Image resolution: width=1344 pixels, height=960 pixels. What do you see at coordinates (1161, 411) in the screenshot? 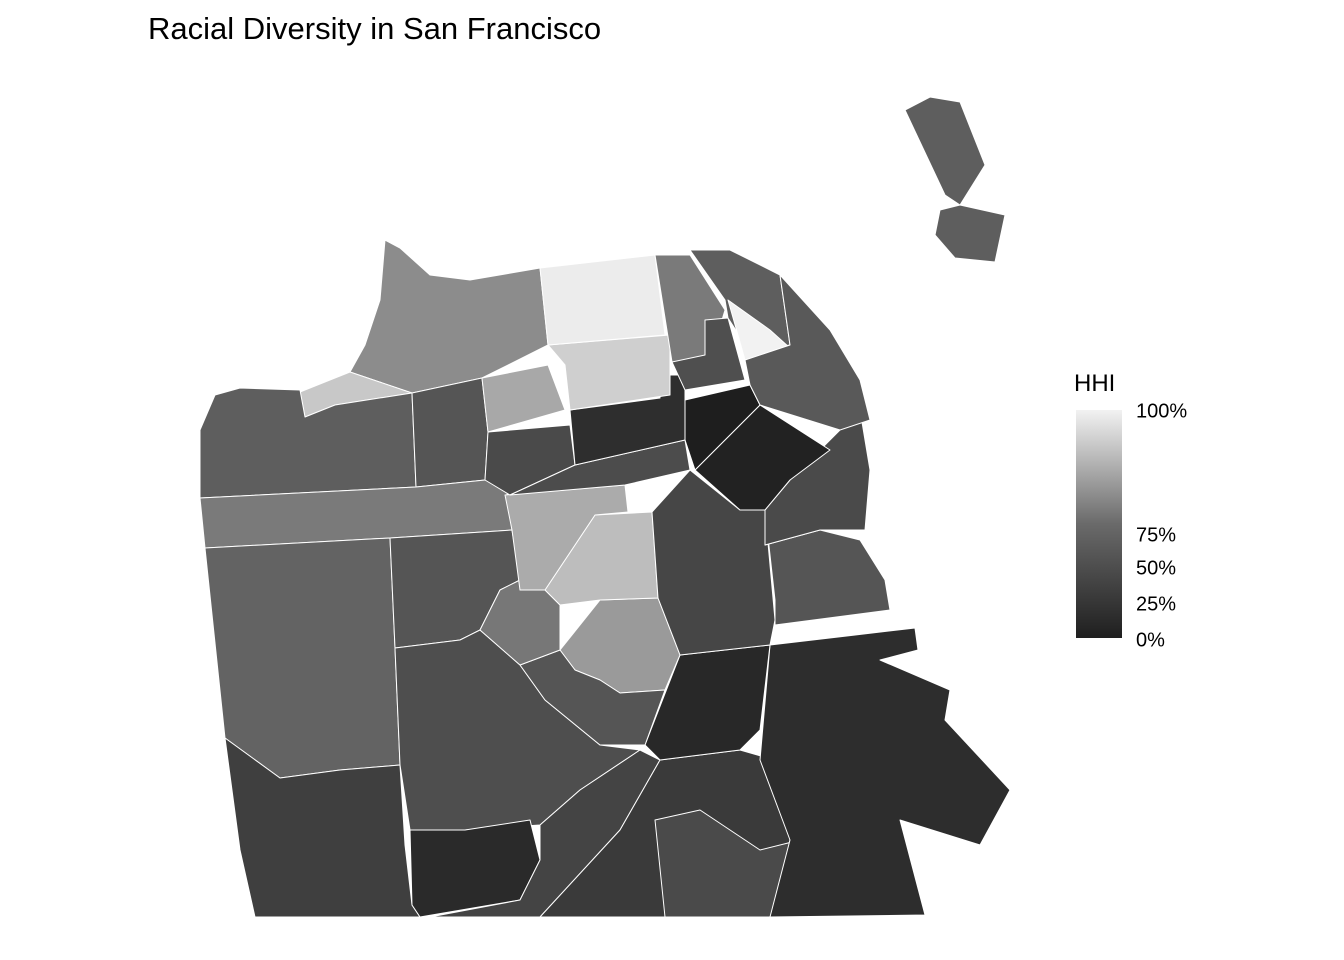
I see `legend-label: 100%` at bounding box center [1161, 411].